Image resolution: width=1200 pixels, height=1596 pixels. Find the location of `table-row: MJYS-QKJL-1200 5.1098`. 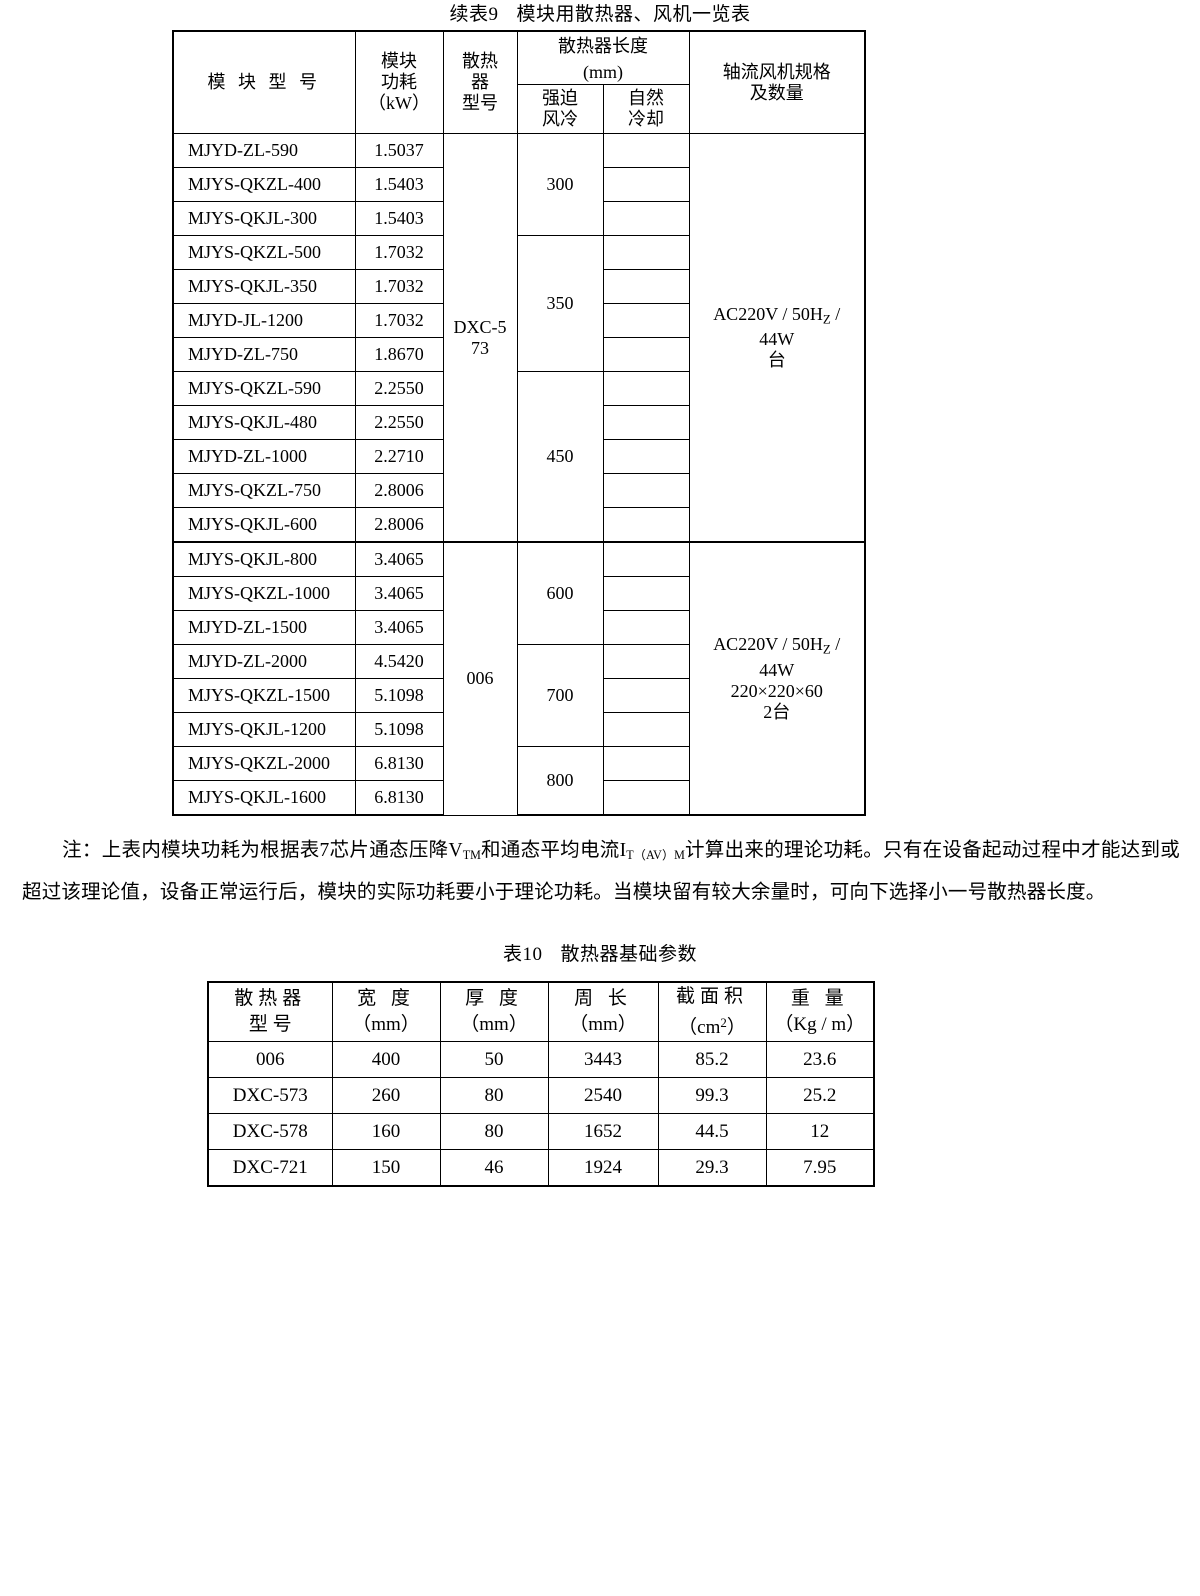

table-row: MJYS-QKJL-1200 5.1098 is located at coordinates (518, 729).